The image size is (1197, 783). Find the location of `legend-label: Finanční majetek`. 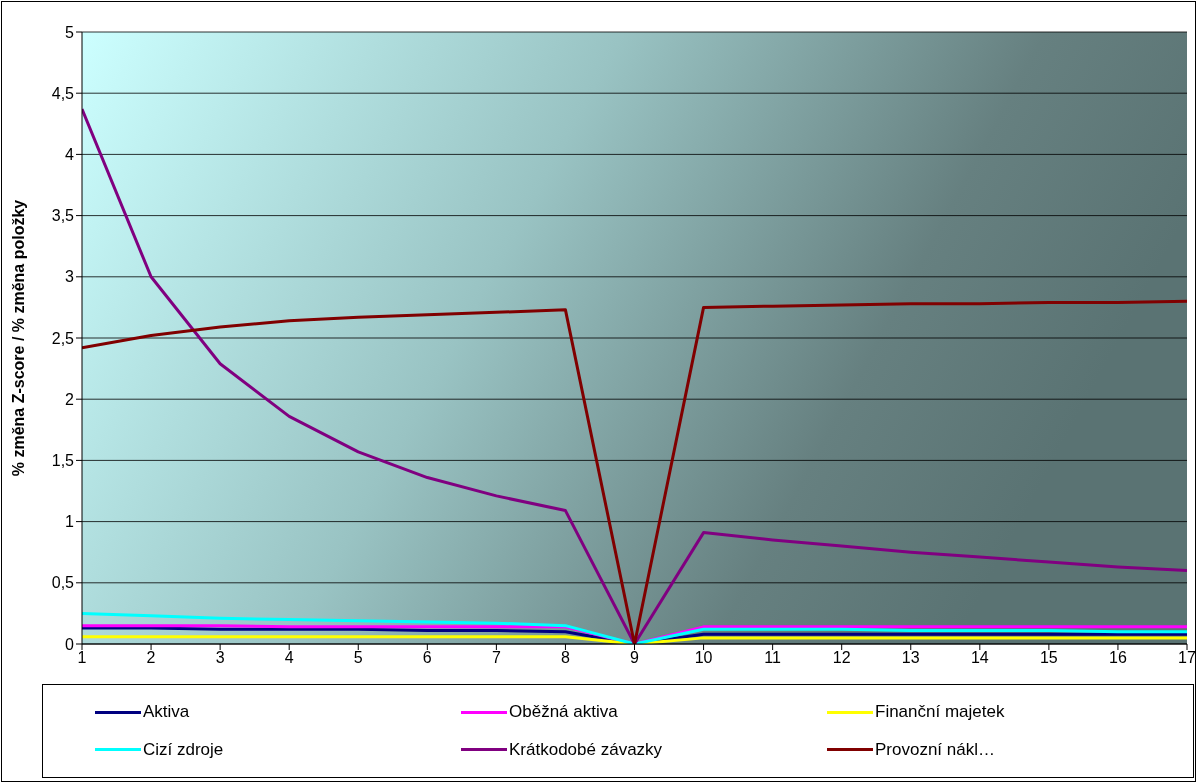

legend-label: Finanční majetek is located at coordinates (940, 712).